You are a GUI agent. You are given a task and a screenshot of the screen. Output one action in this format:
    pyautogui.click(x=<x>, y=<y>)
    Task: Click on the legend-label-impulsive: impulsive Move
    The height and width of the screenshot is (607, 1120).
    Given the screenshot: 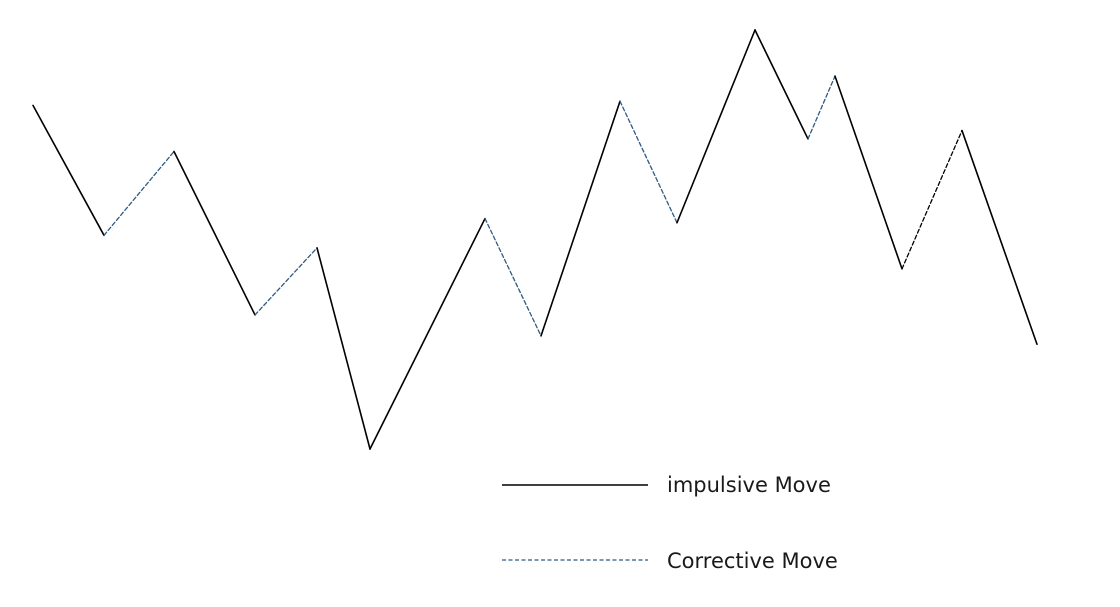 What is the action you would take?
    pyautogui.click(x=749, y=485)
    